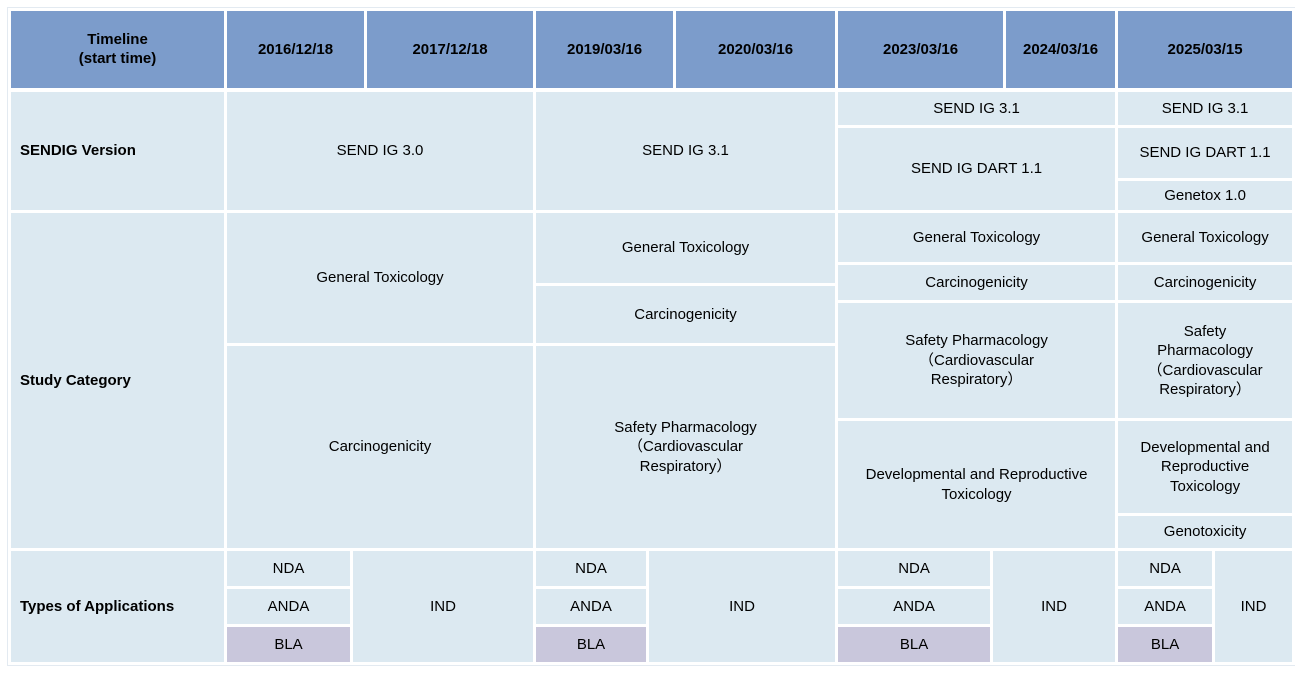  What do you see at coordinates (1205, 532) in the screenshot?
I see `cell-genotoxicity-2025: Genotoxicity` at bounding box center [1205, 532].